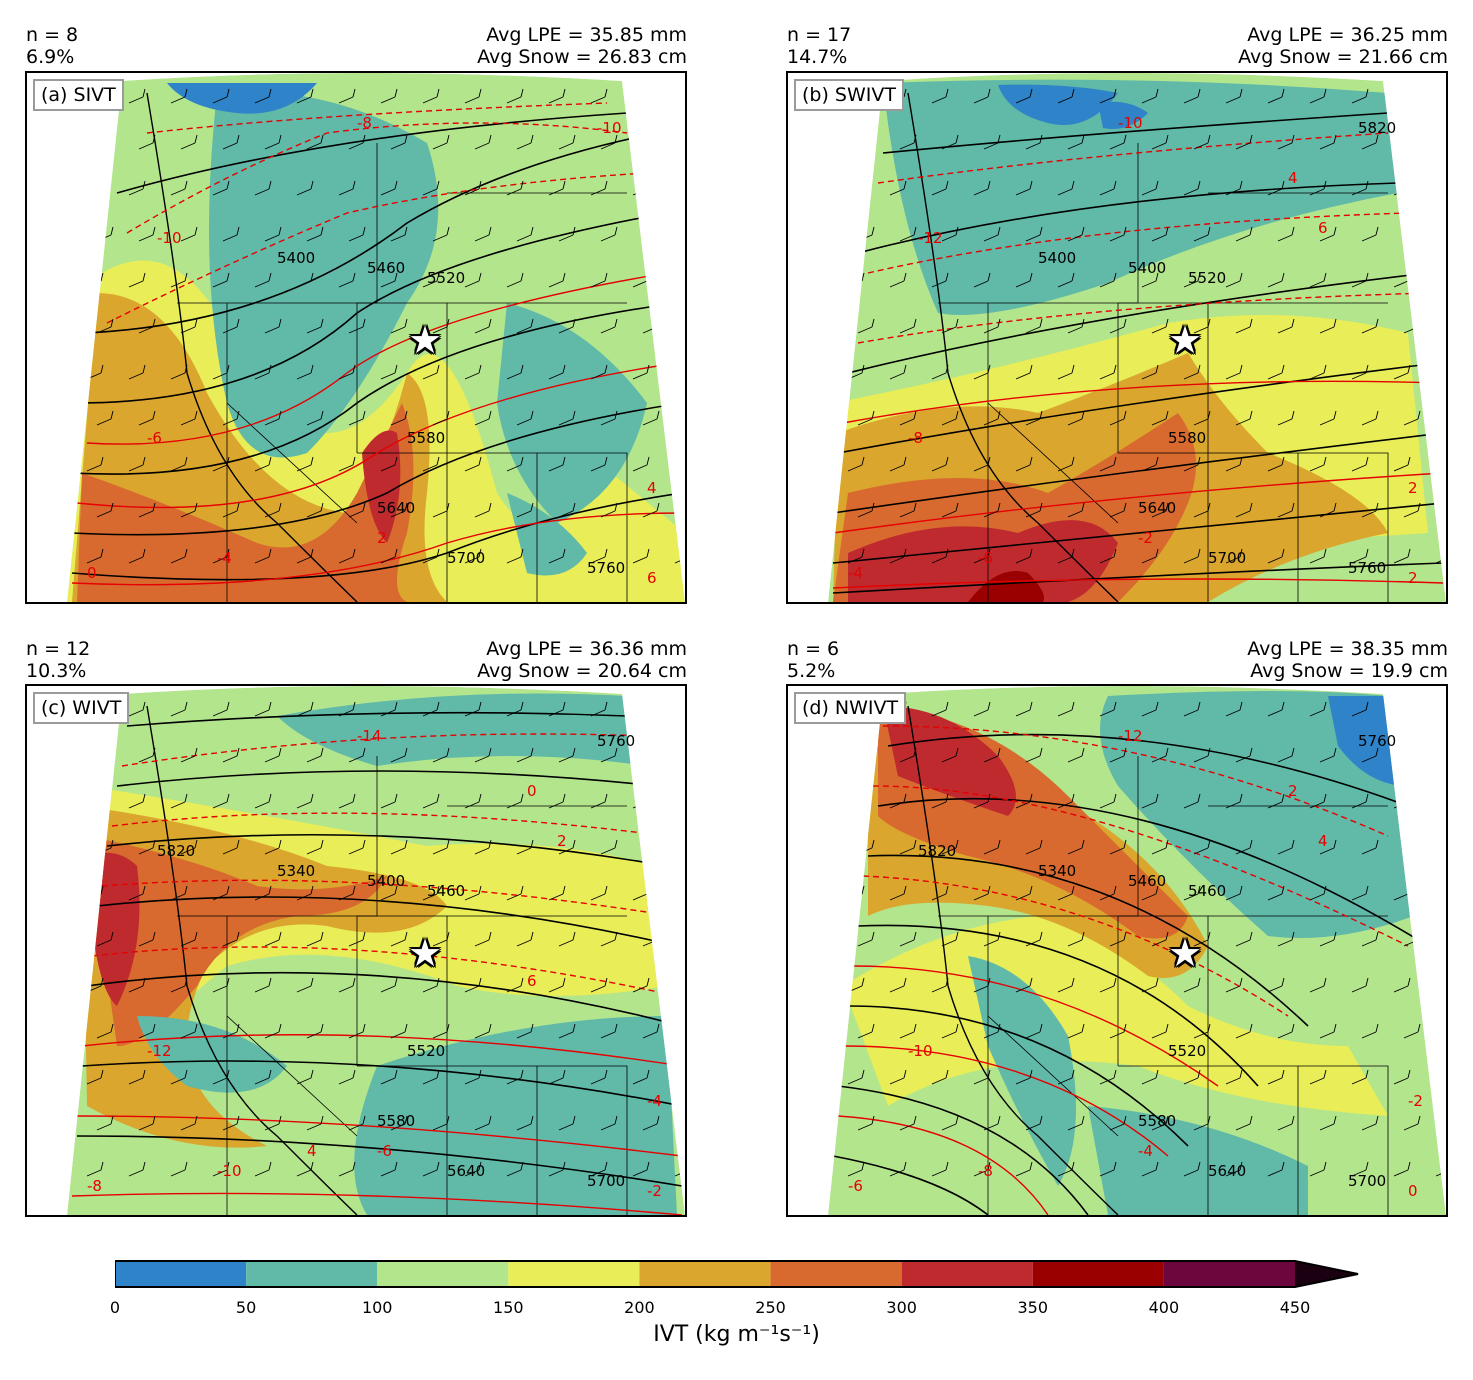 Image resolution: width=1473 pixels, height=1380 pixels. I want to click on colorbar-tick-label: 400, so click(1164, 1307).